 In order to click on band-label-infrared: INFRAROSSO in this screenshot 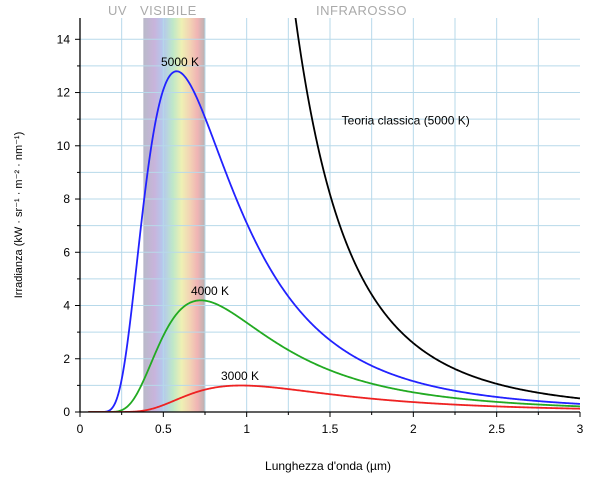, I will do `click(361, 10)`.